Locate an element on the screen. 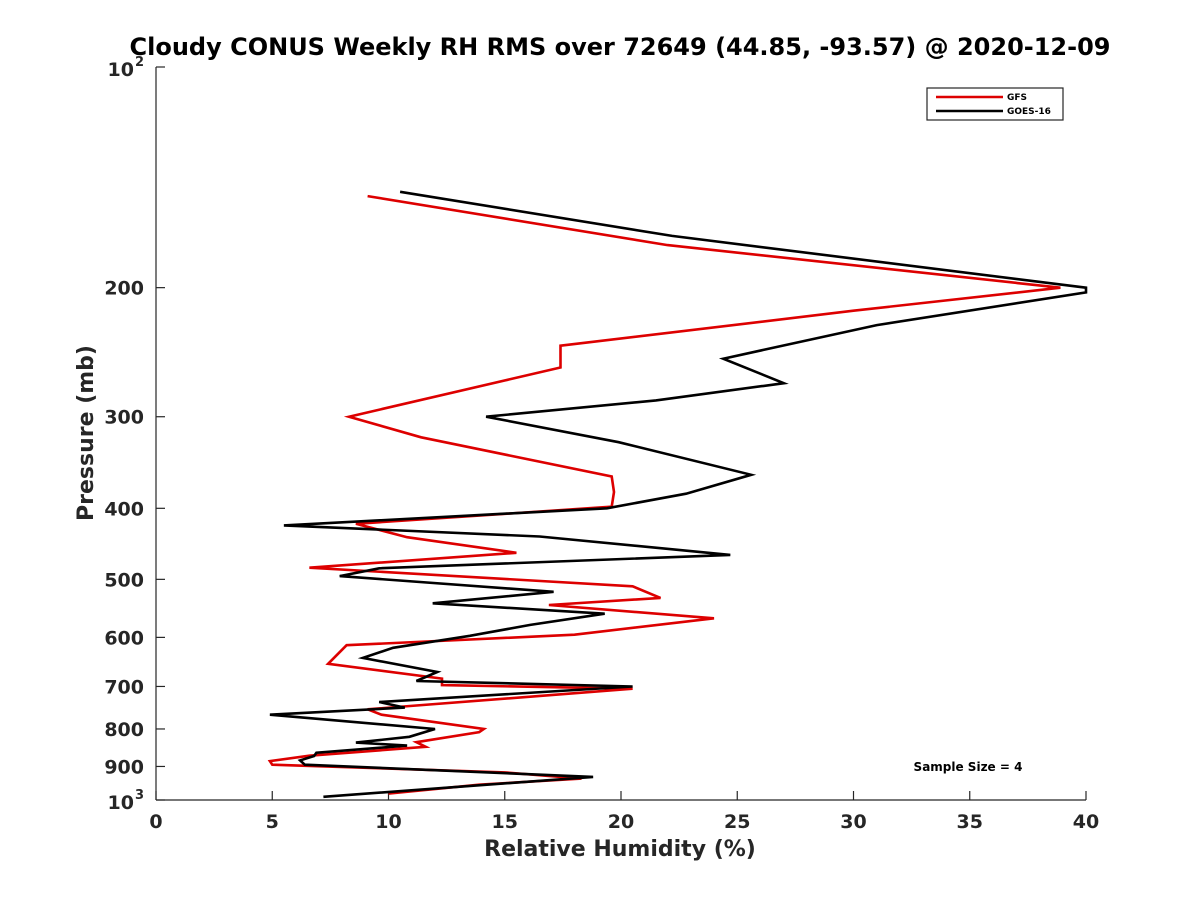 The image size is (1200, 900). legend-box is located at coordinates (995, 104).